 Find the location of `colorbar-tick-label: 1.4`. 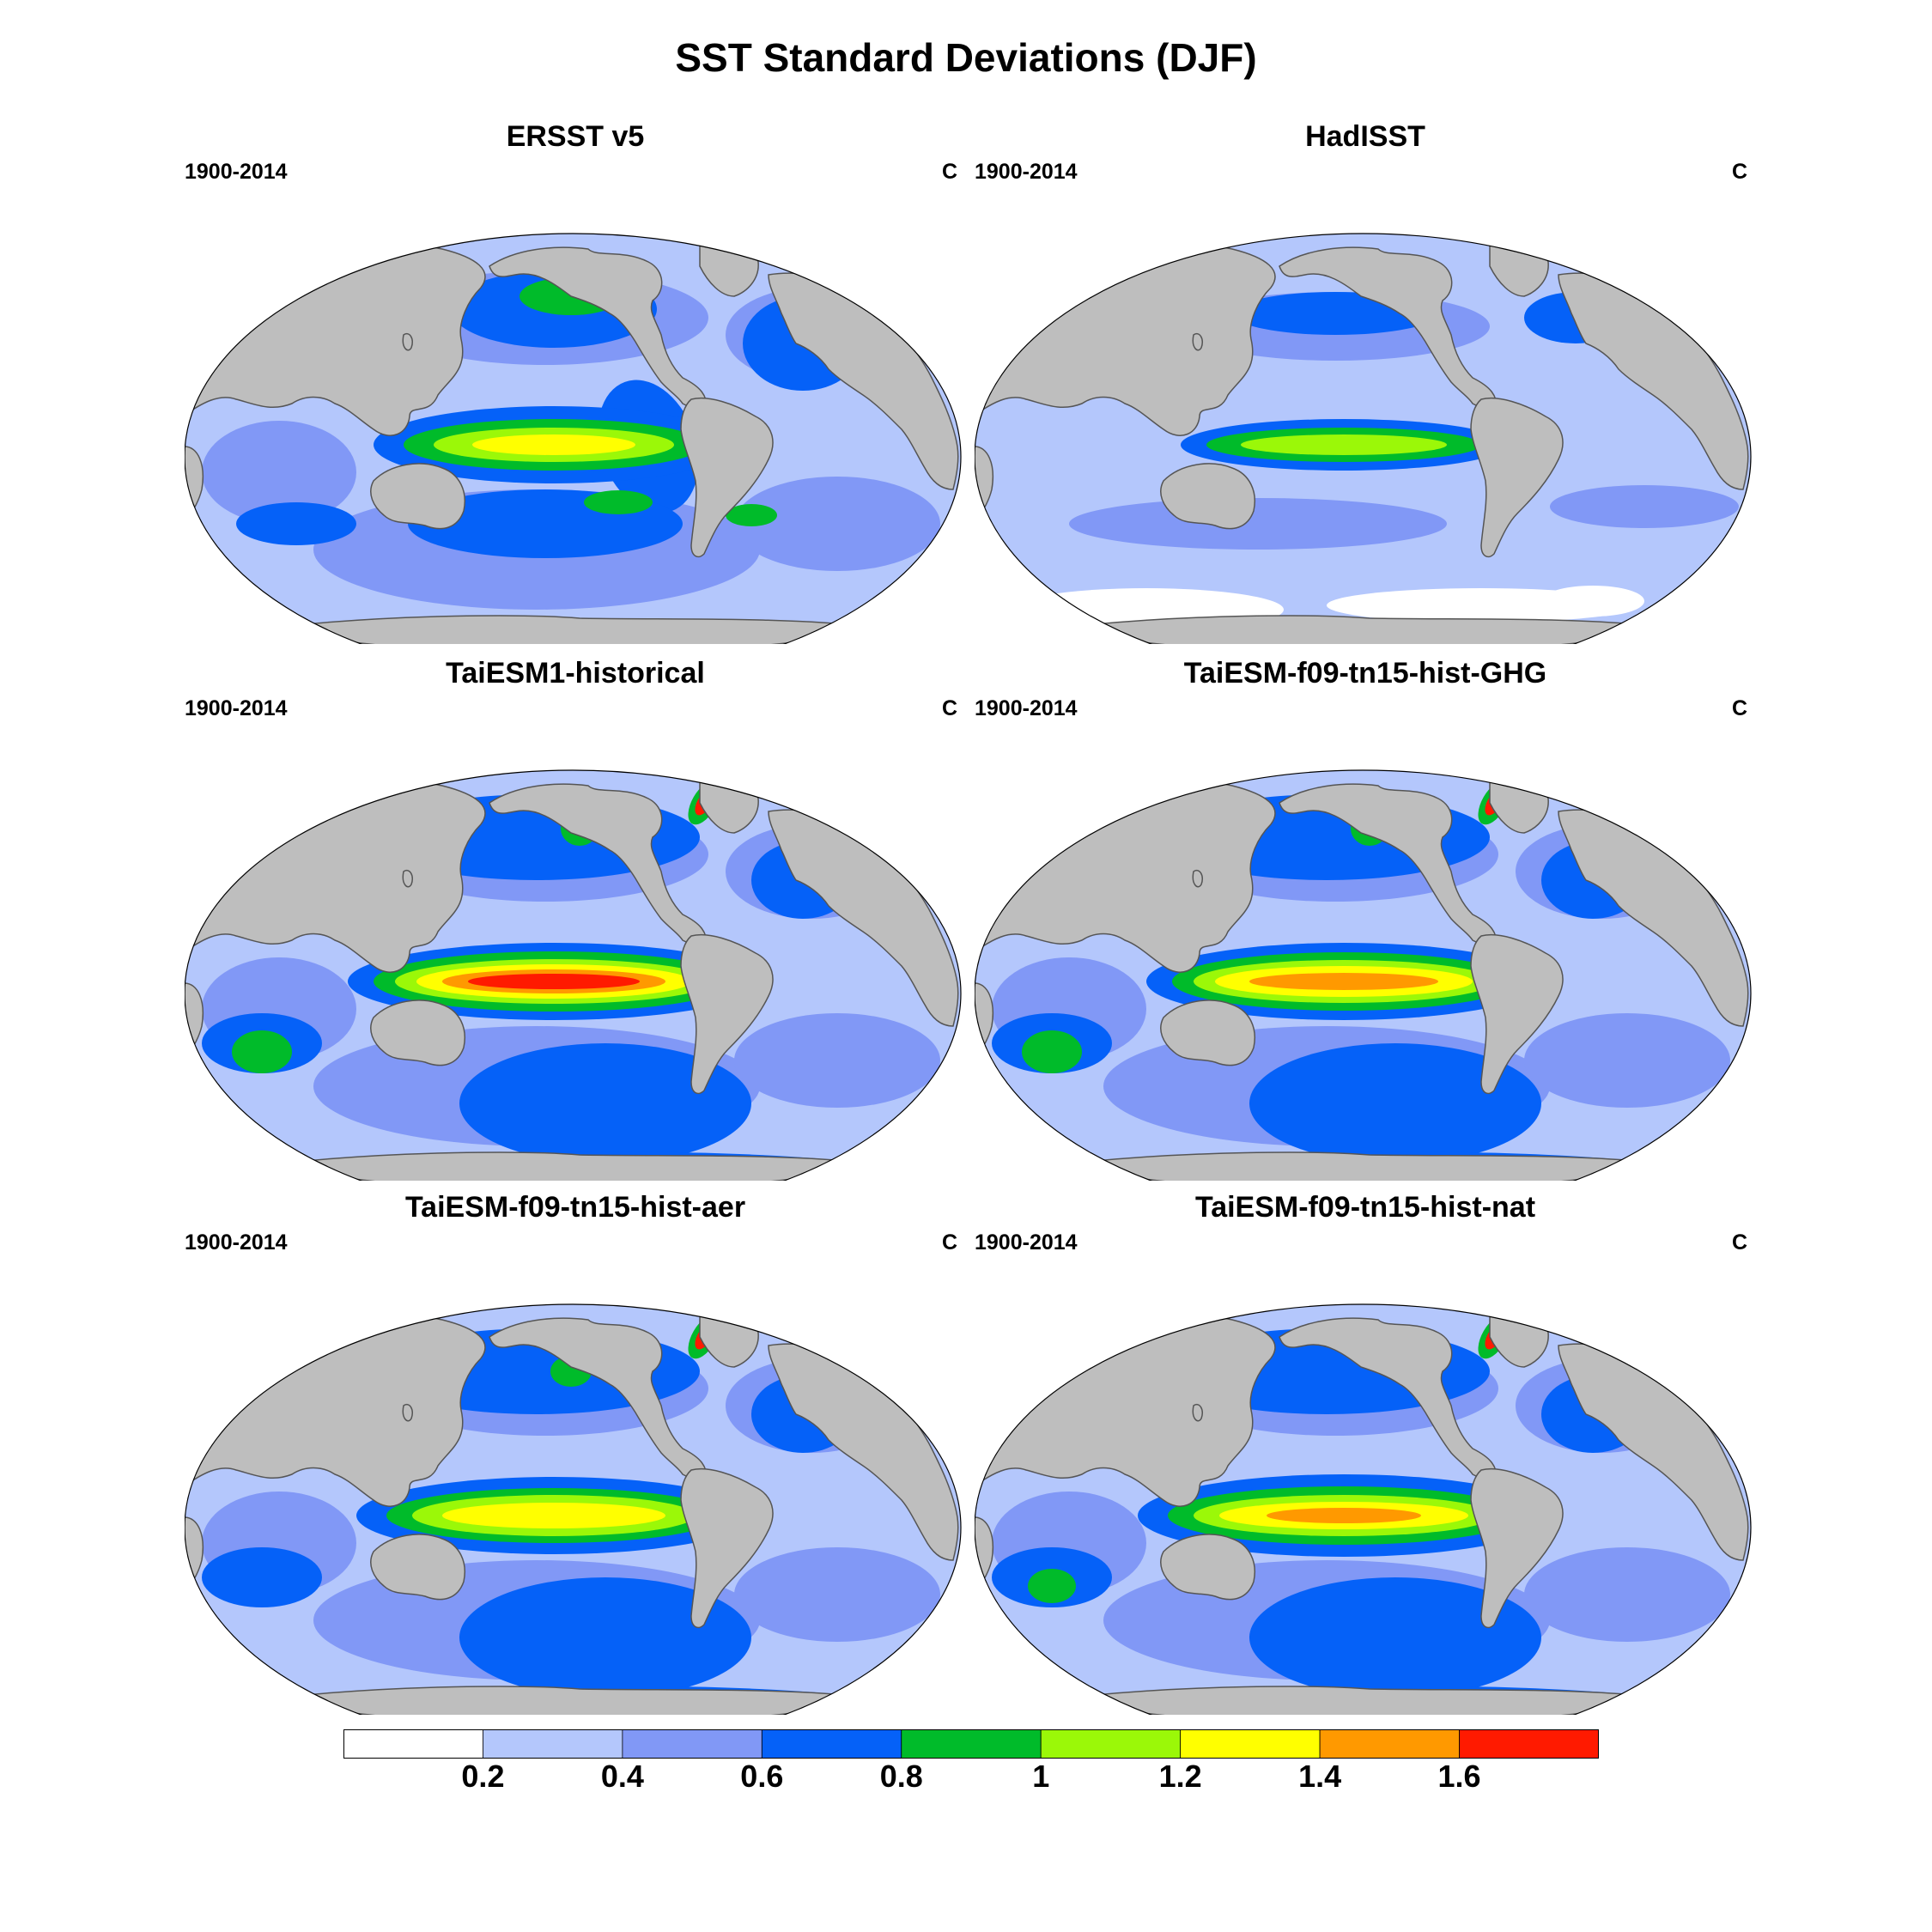

colorbar-tick-label: 1.4 is located at coordinates (1320, 1777).